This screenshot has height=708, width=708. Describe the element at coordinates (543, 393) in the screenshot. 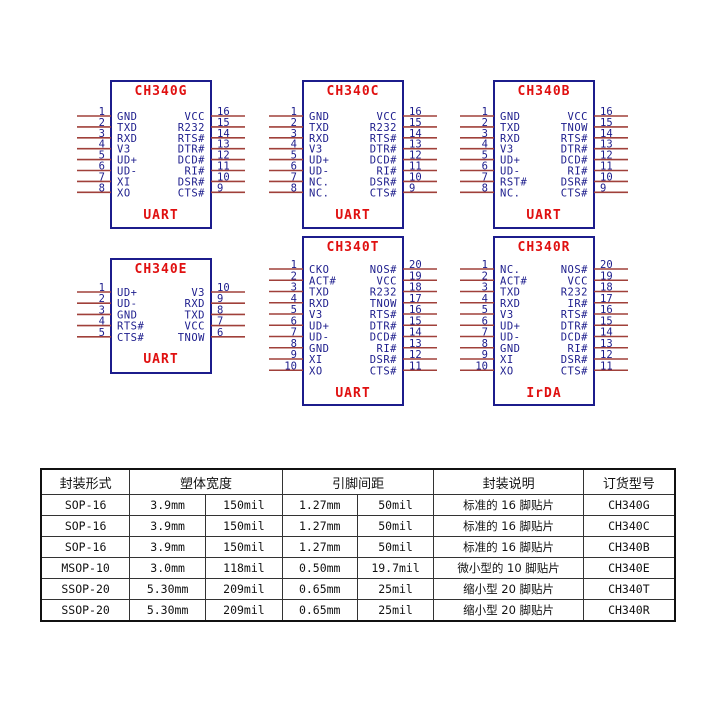

I see `chip-mode-label: IrDA` at that location.